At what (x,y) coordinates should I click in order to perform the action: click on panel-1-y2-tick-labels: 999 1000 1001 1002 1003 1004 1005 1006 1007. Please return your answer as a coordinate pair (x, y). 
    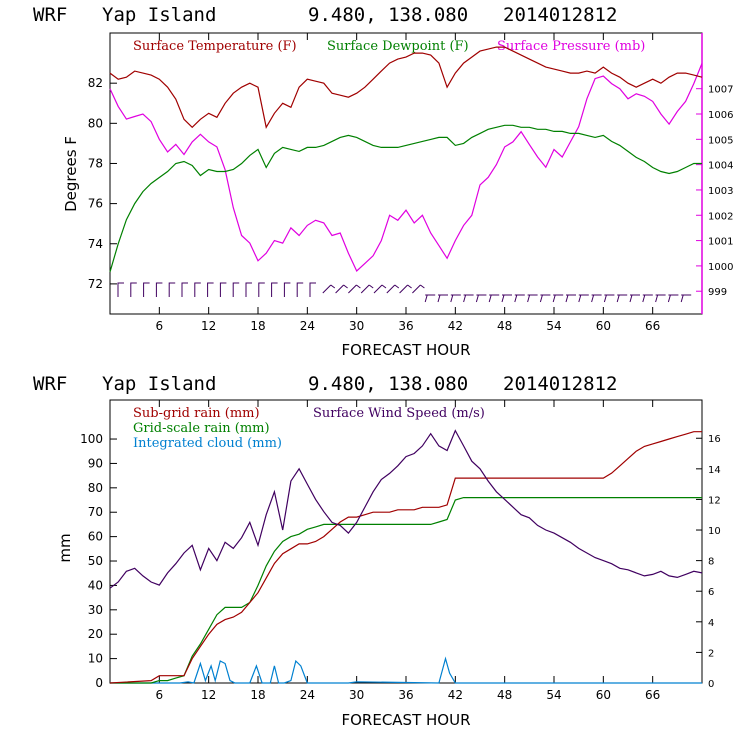
    Looking at the image, I should click on (714, 191).